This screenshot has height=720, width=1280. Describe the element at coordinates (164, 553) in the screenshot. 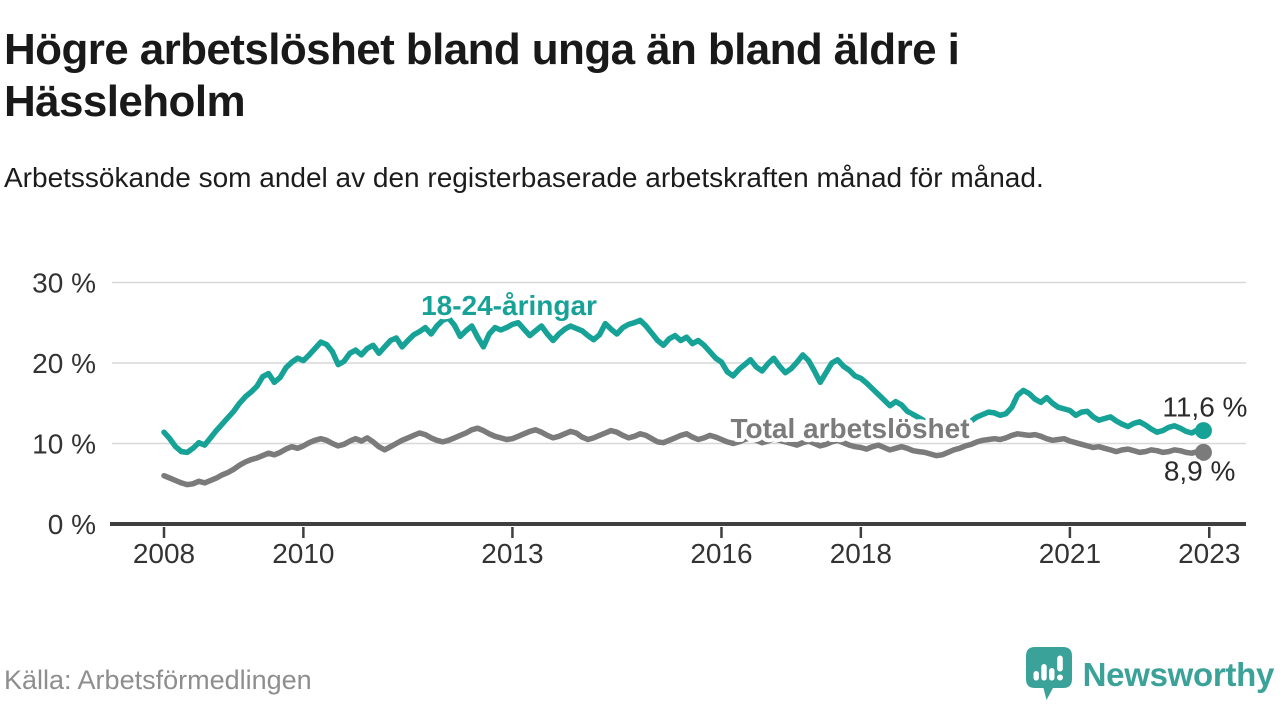

I see `x-tick-label: 2008` at that location.